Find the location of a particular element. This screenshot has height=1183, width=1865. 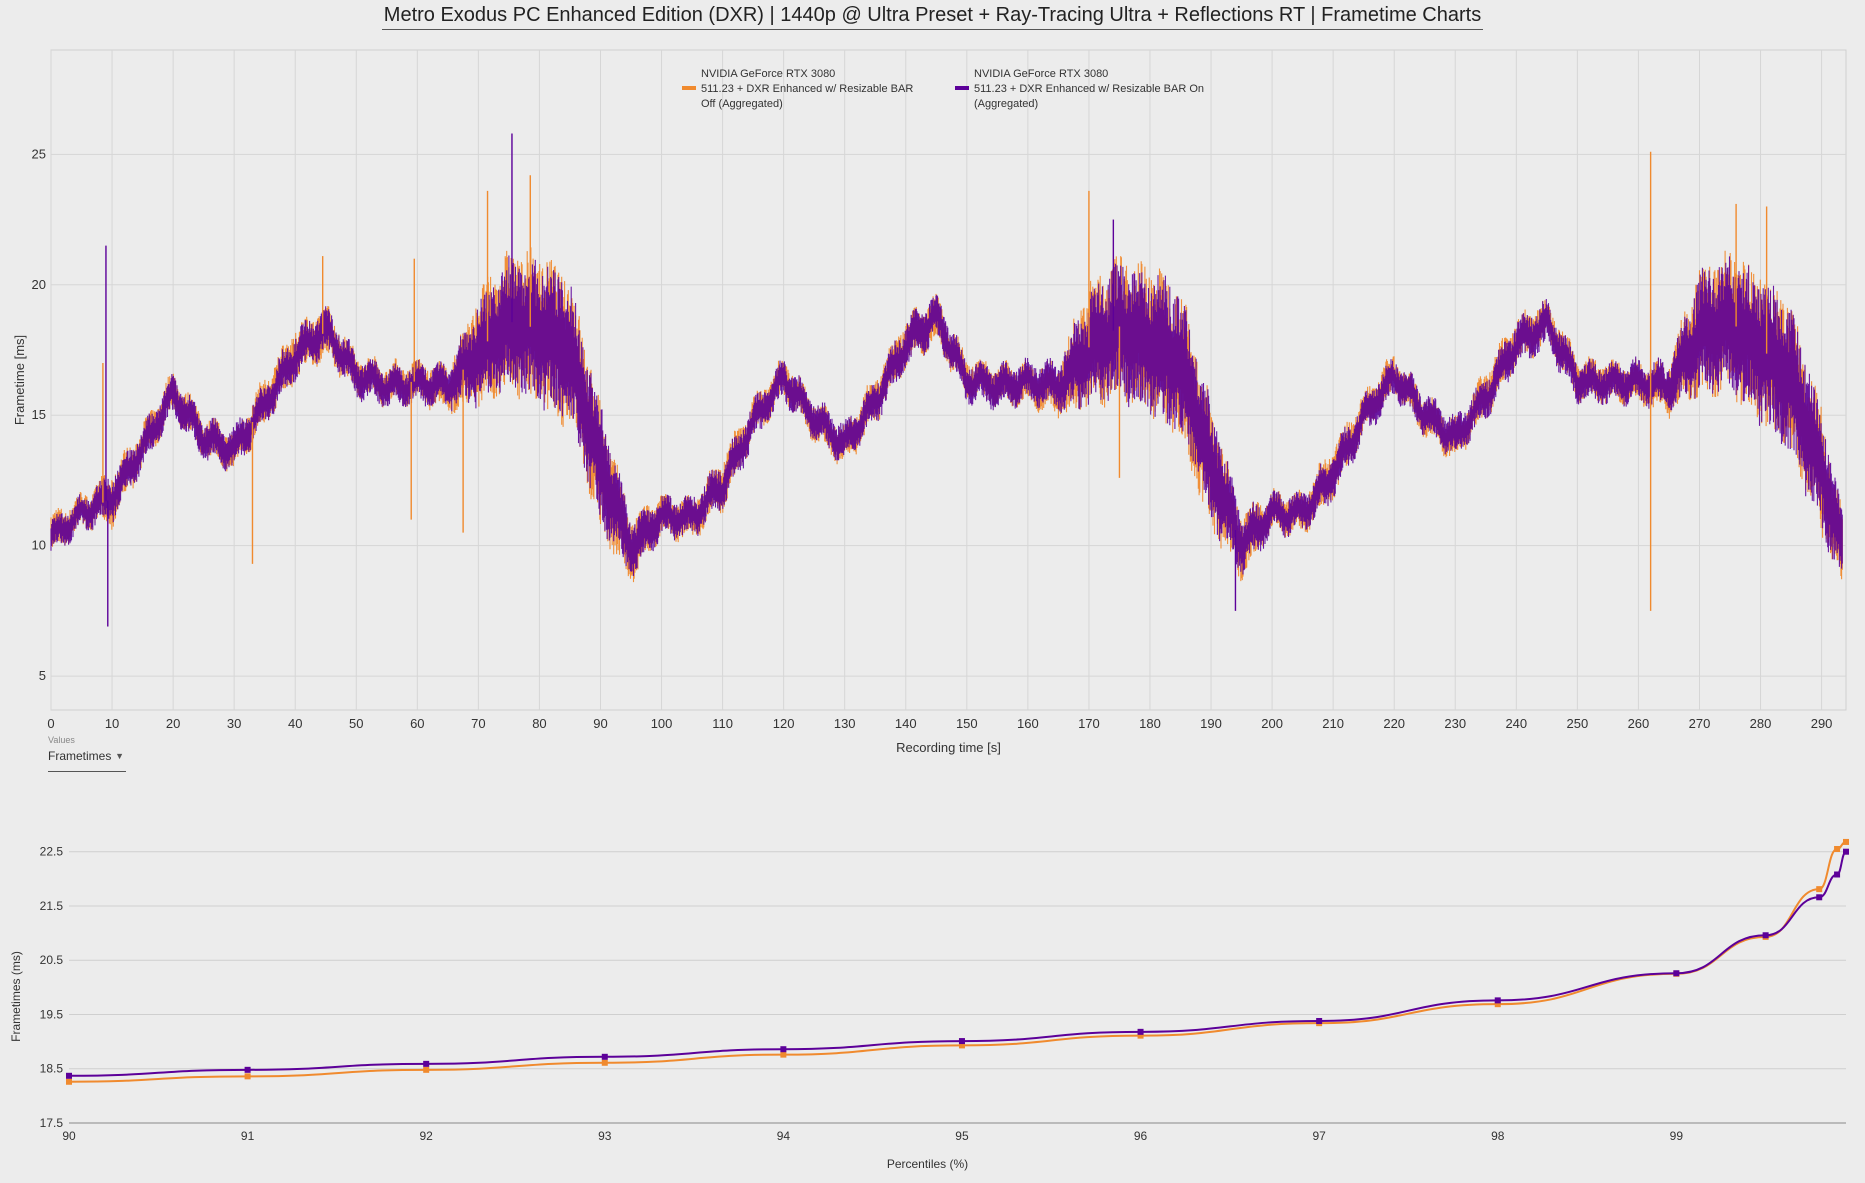

x-tick-label: 200 is located at coordinates (1272, 723).